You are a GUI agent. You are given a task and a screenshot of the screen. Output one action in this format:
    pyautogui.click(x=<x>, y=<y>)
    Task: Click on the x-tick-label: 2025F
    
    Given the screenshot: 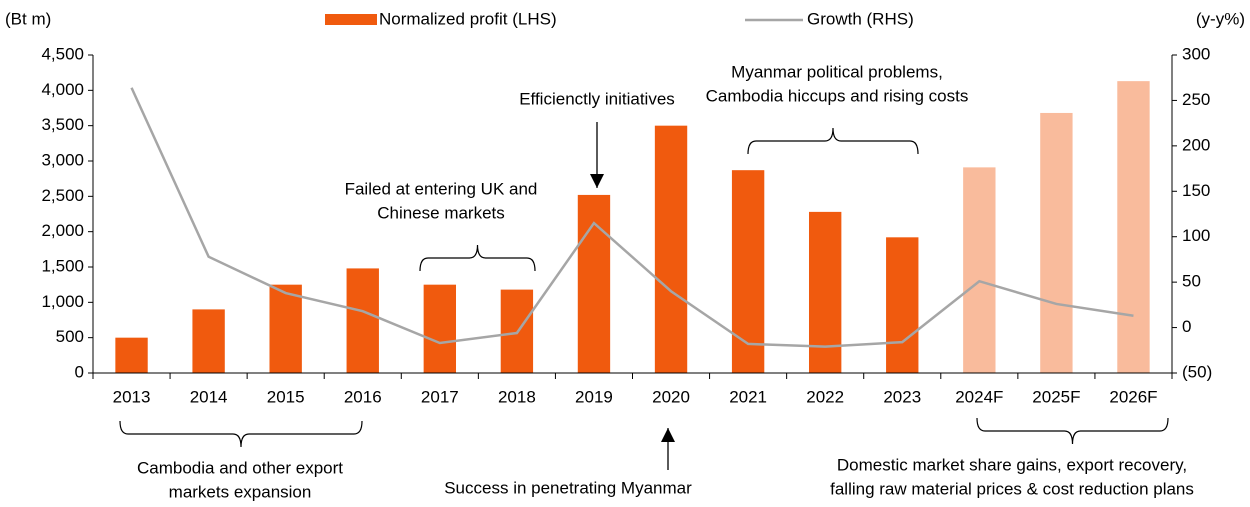 What is the action you would take?
    pyautogui.click(x=1056, y=396)
    